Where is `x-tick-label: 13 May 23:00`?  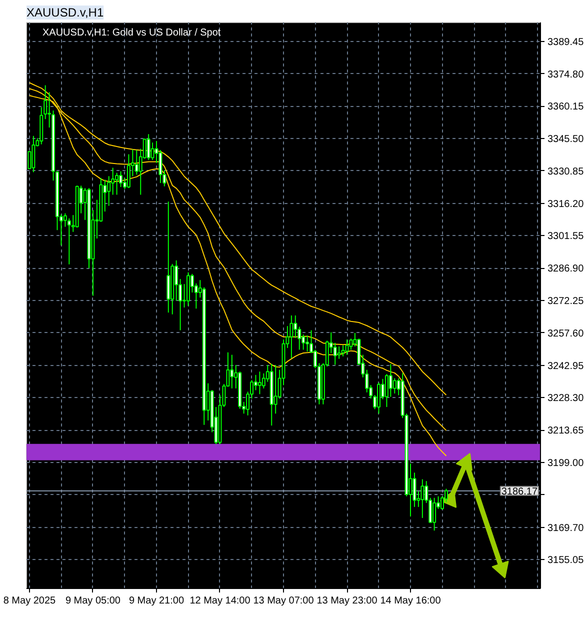
x-tick-label: 13 May 23:00 is located at coordinates (347, 601).